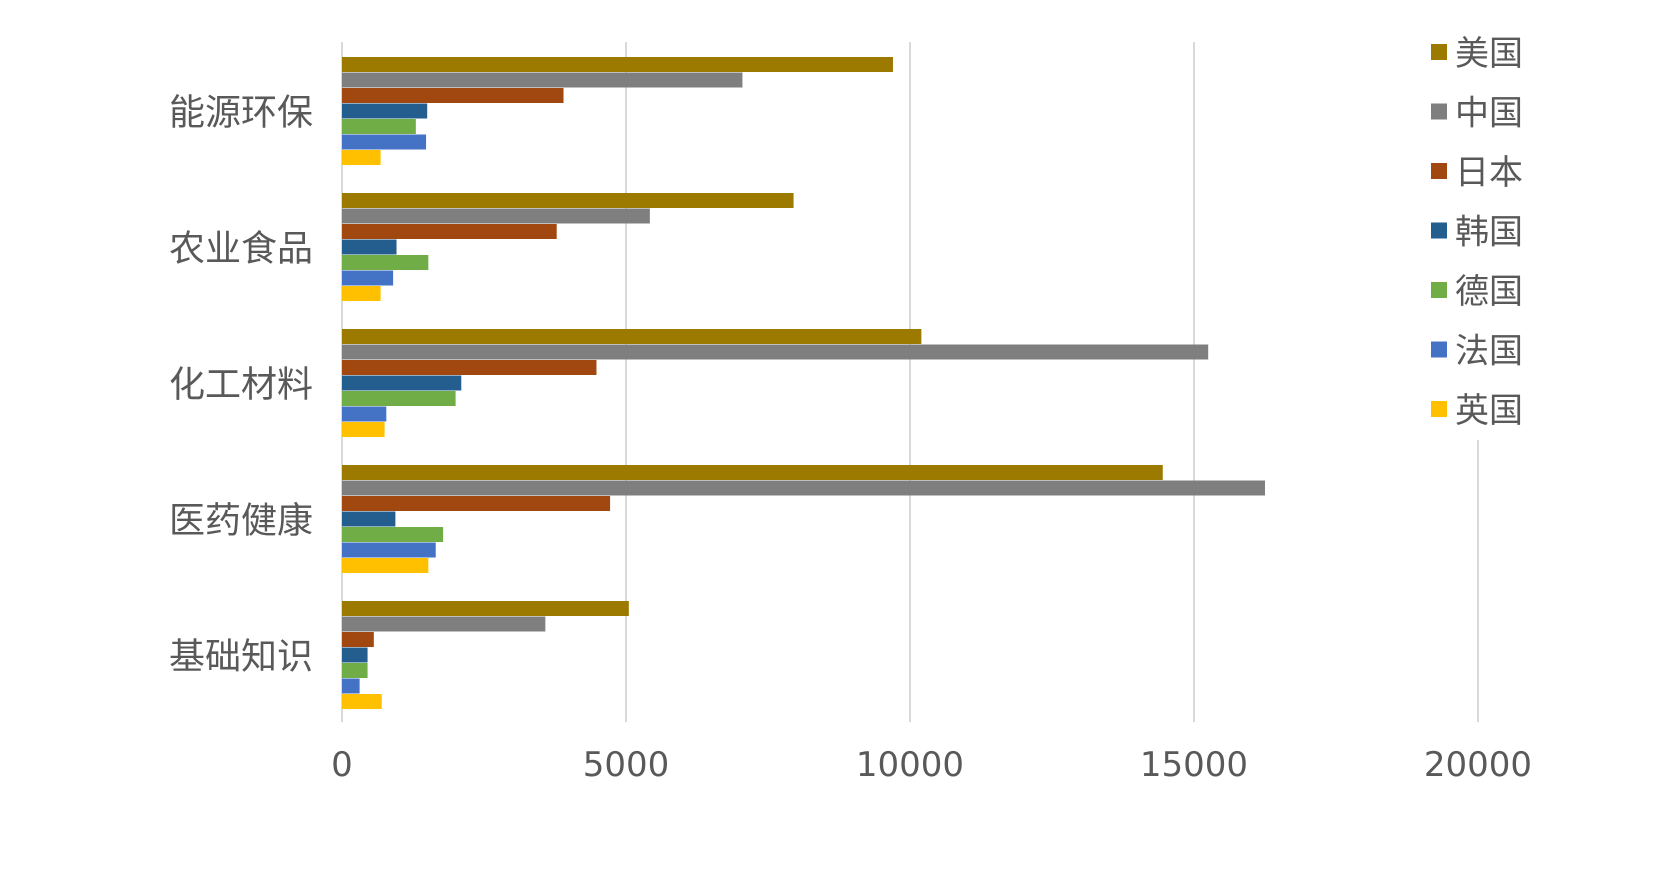 Image resolution: width=1661 pixels, height=886 pixels. What do you see at coordinates (1489, 411) in the screenshot?
I see `legend-label: 英国` at bounding box center [1489, 411].